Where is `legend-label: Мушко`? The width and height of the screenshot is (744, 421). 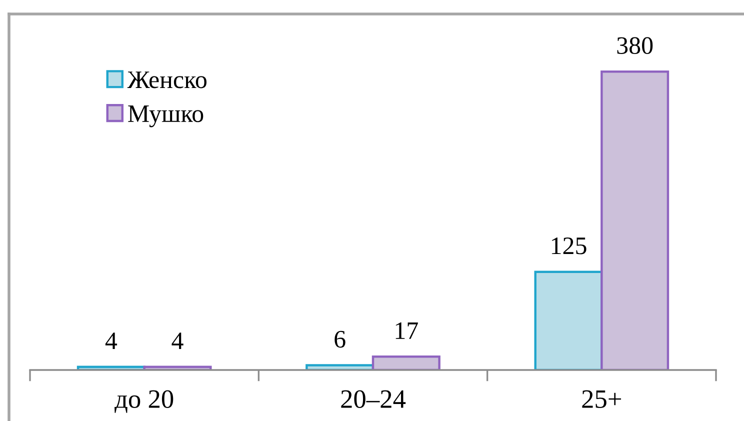
legend-label: Мушко is located at coordinates (166, 117).